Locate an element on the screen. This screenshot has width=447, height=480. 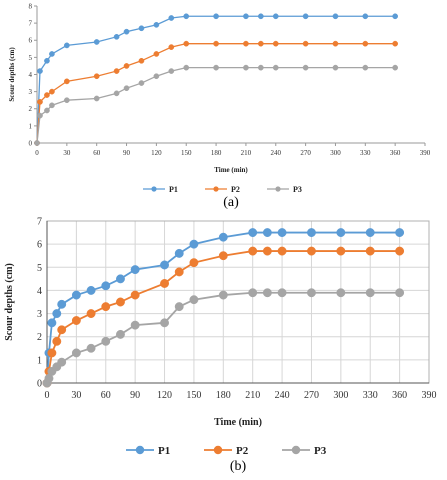
x-tick-label: 240 is located at coordinates (276, 153).